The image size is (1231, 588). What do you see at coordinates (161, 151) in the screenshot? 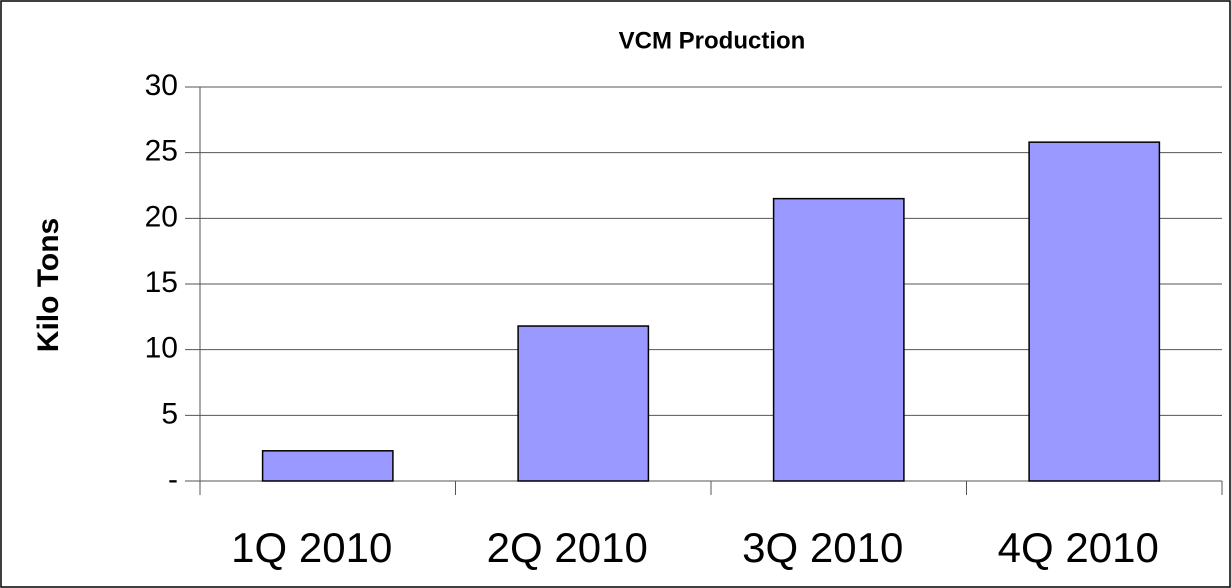
I see `y-tick-label: 25` at bounding box center [161, 151].